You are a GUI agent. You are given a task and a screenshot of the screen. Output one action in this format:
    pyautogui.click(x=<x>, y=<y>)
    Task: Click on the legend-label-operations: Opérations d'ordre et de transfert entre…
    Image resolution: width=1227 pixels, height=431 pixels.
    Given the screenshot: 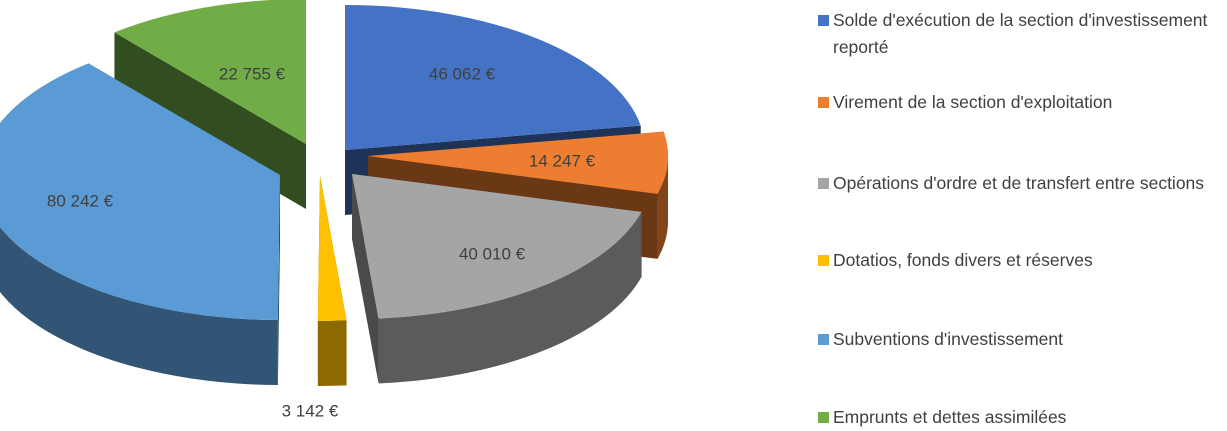 What is the action you would take?
    pyautogui.click(x=1019, y=183)
    